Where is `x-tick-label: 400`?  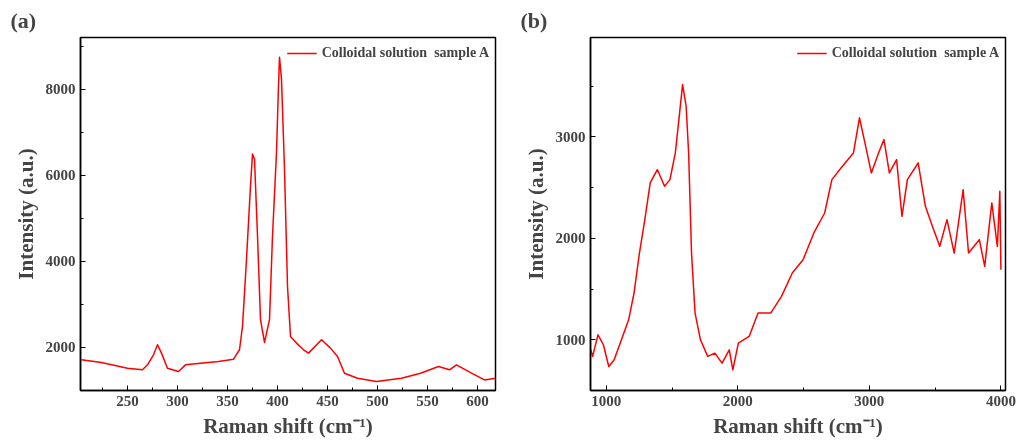
x-tick-label: 400 is located at coordinates (277, 400).